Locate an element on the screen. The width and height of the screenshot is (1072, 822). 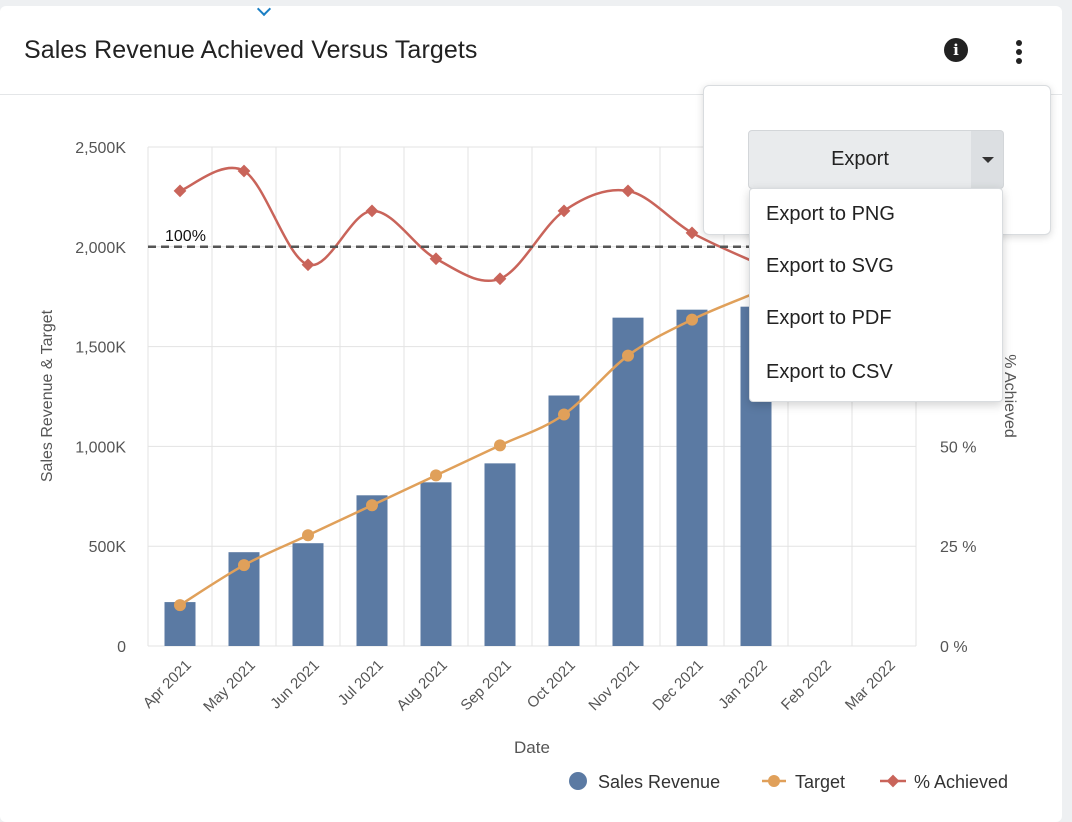
reference-line-label: 100% is located at coordinates (185, 236).